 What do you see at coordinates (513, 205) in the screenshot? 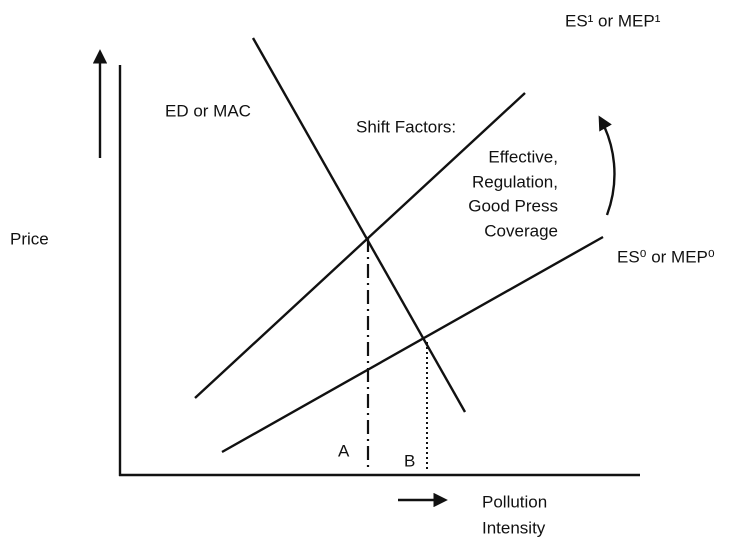
I see `shift-line: Good Press` at bounding box center [513, 205].